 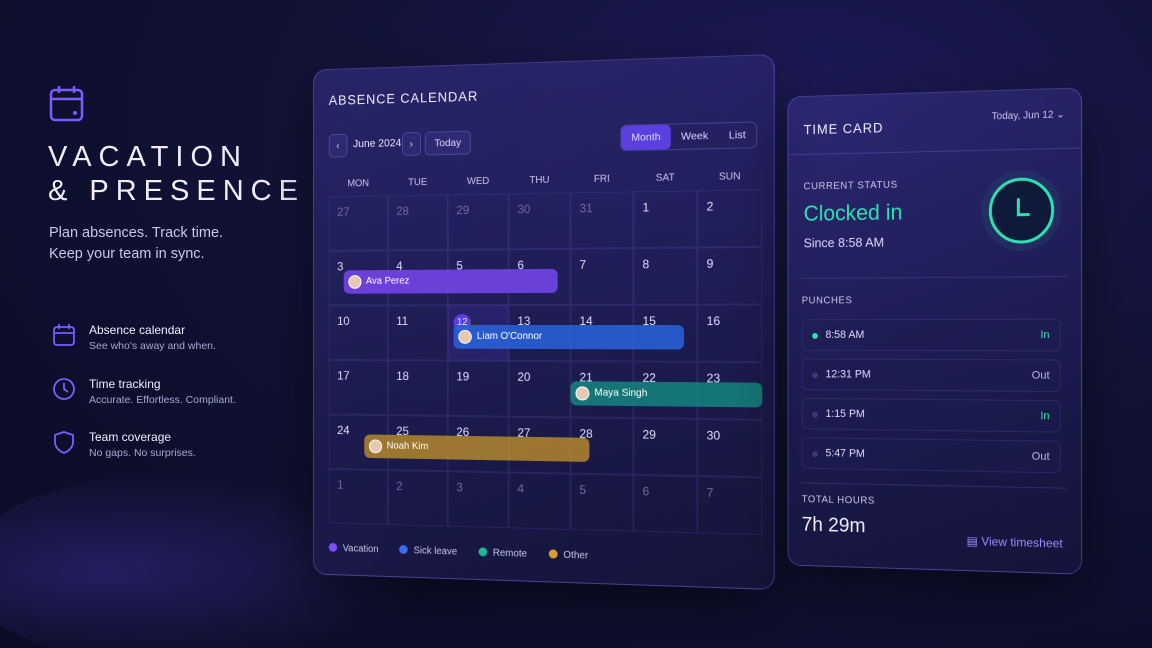 I want to click on punch-row: 8:58 AM In, so click(x=931, y=335).